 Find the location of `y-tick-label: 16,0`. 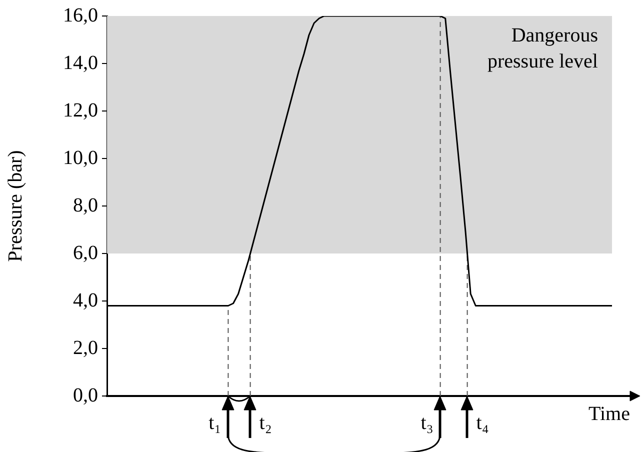

y-tick-label: 16,0 is located at coordinates (80, 15).